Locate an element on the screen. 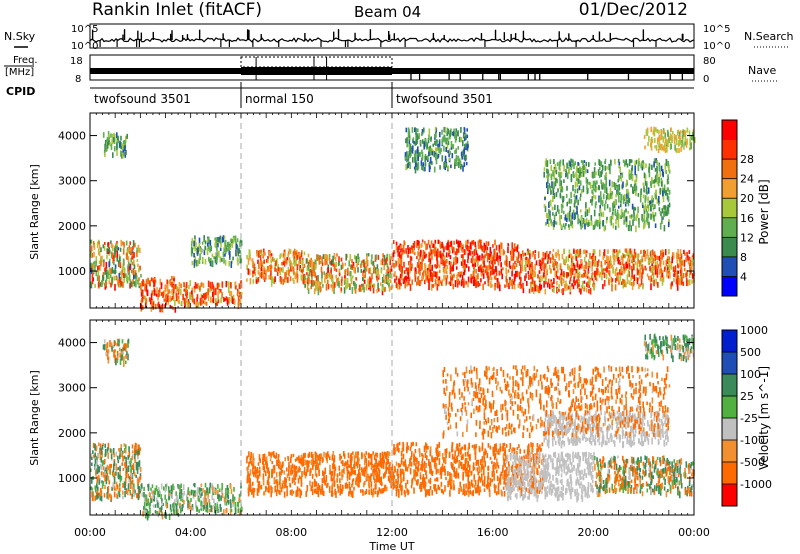  x-tick-label: 20:00 is located at coordinates (593, 532).